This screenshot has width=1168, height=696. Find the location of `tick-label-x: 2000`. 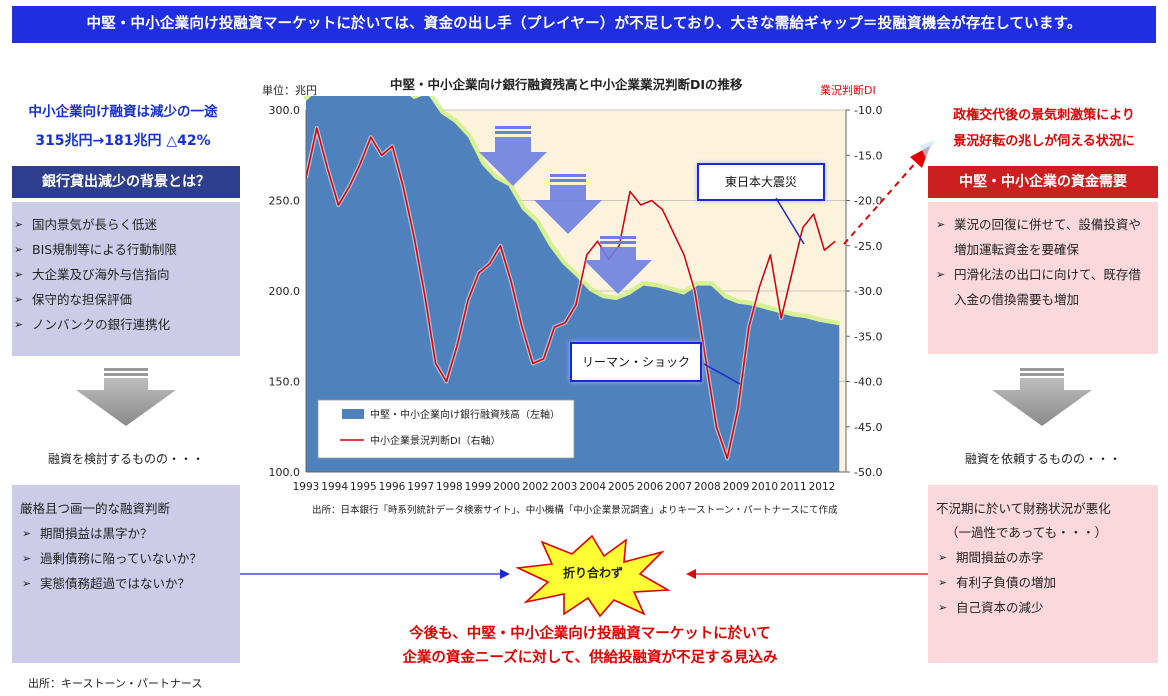

tick-label-x: 2000 is located at coordinates (506, 487).